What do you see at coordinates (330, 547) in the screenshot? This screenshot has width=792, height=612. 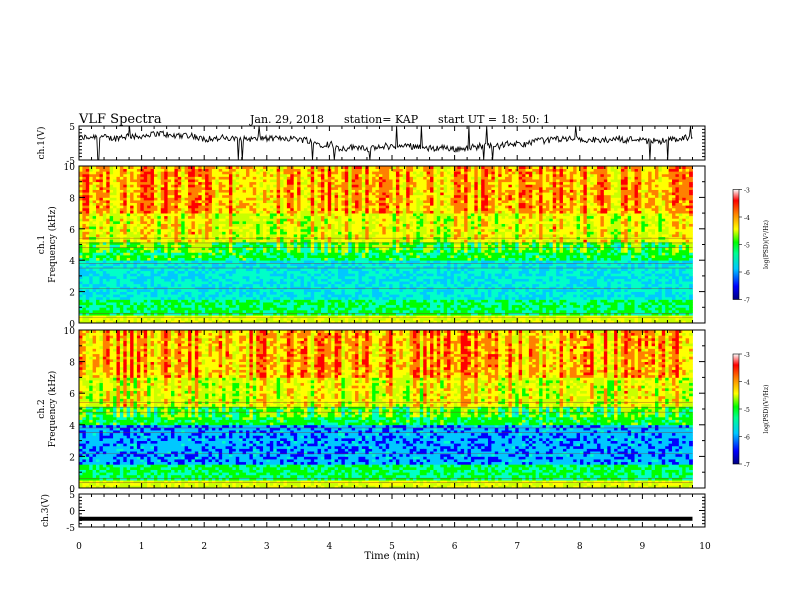 I see `x-tick-label: 4` at bounding box center [330, 547].